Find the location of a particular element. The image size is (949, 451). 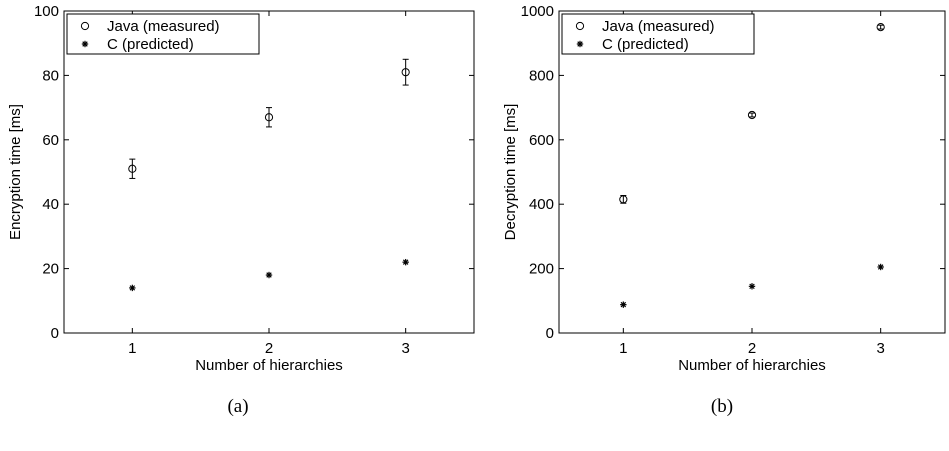

chart-a-ytick-label: 60 is located at coordinates (50, 140).